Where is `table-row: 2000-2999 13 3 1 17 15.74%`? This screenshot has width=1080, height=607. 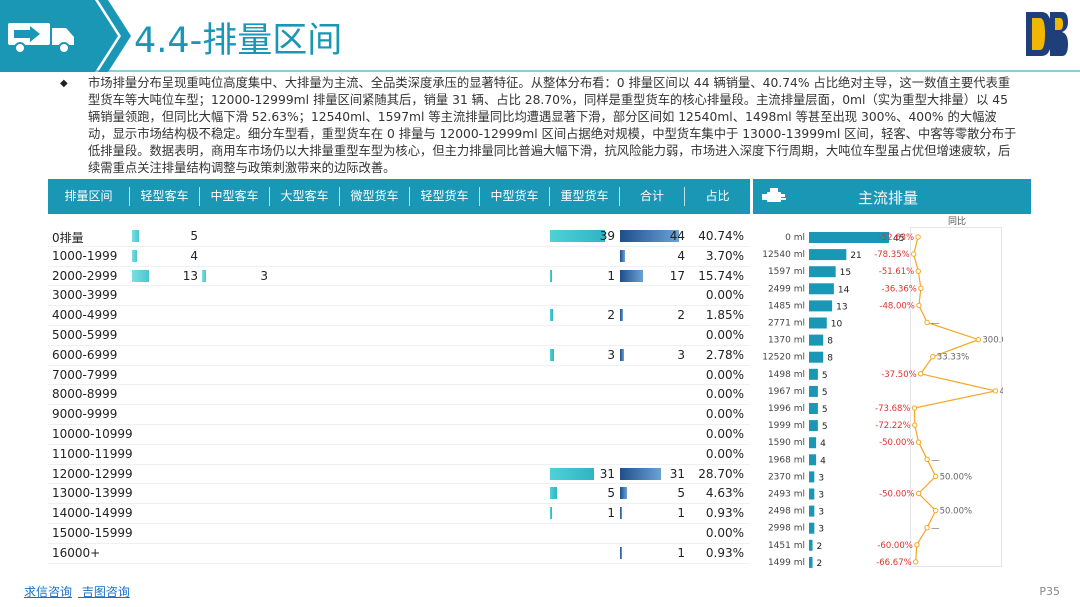 table-row: 2000-2999 13 3 1 17 15.74% is located at coordinates (399, 277).